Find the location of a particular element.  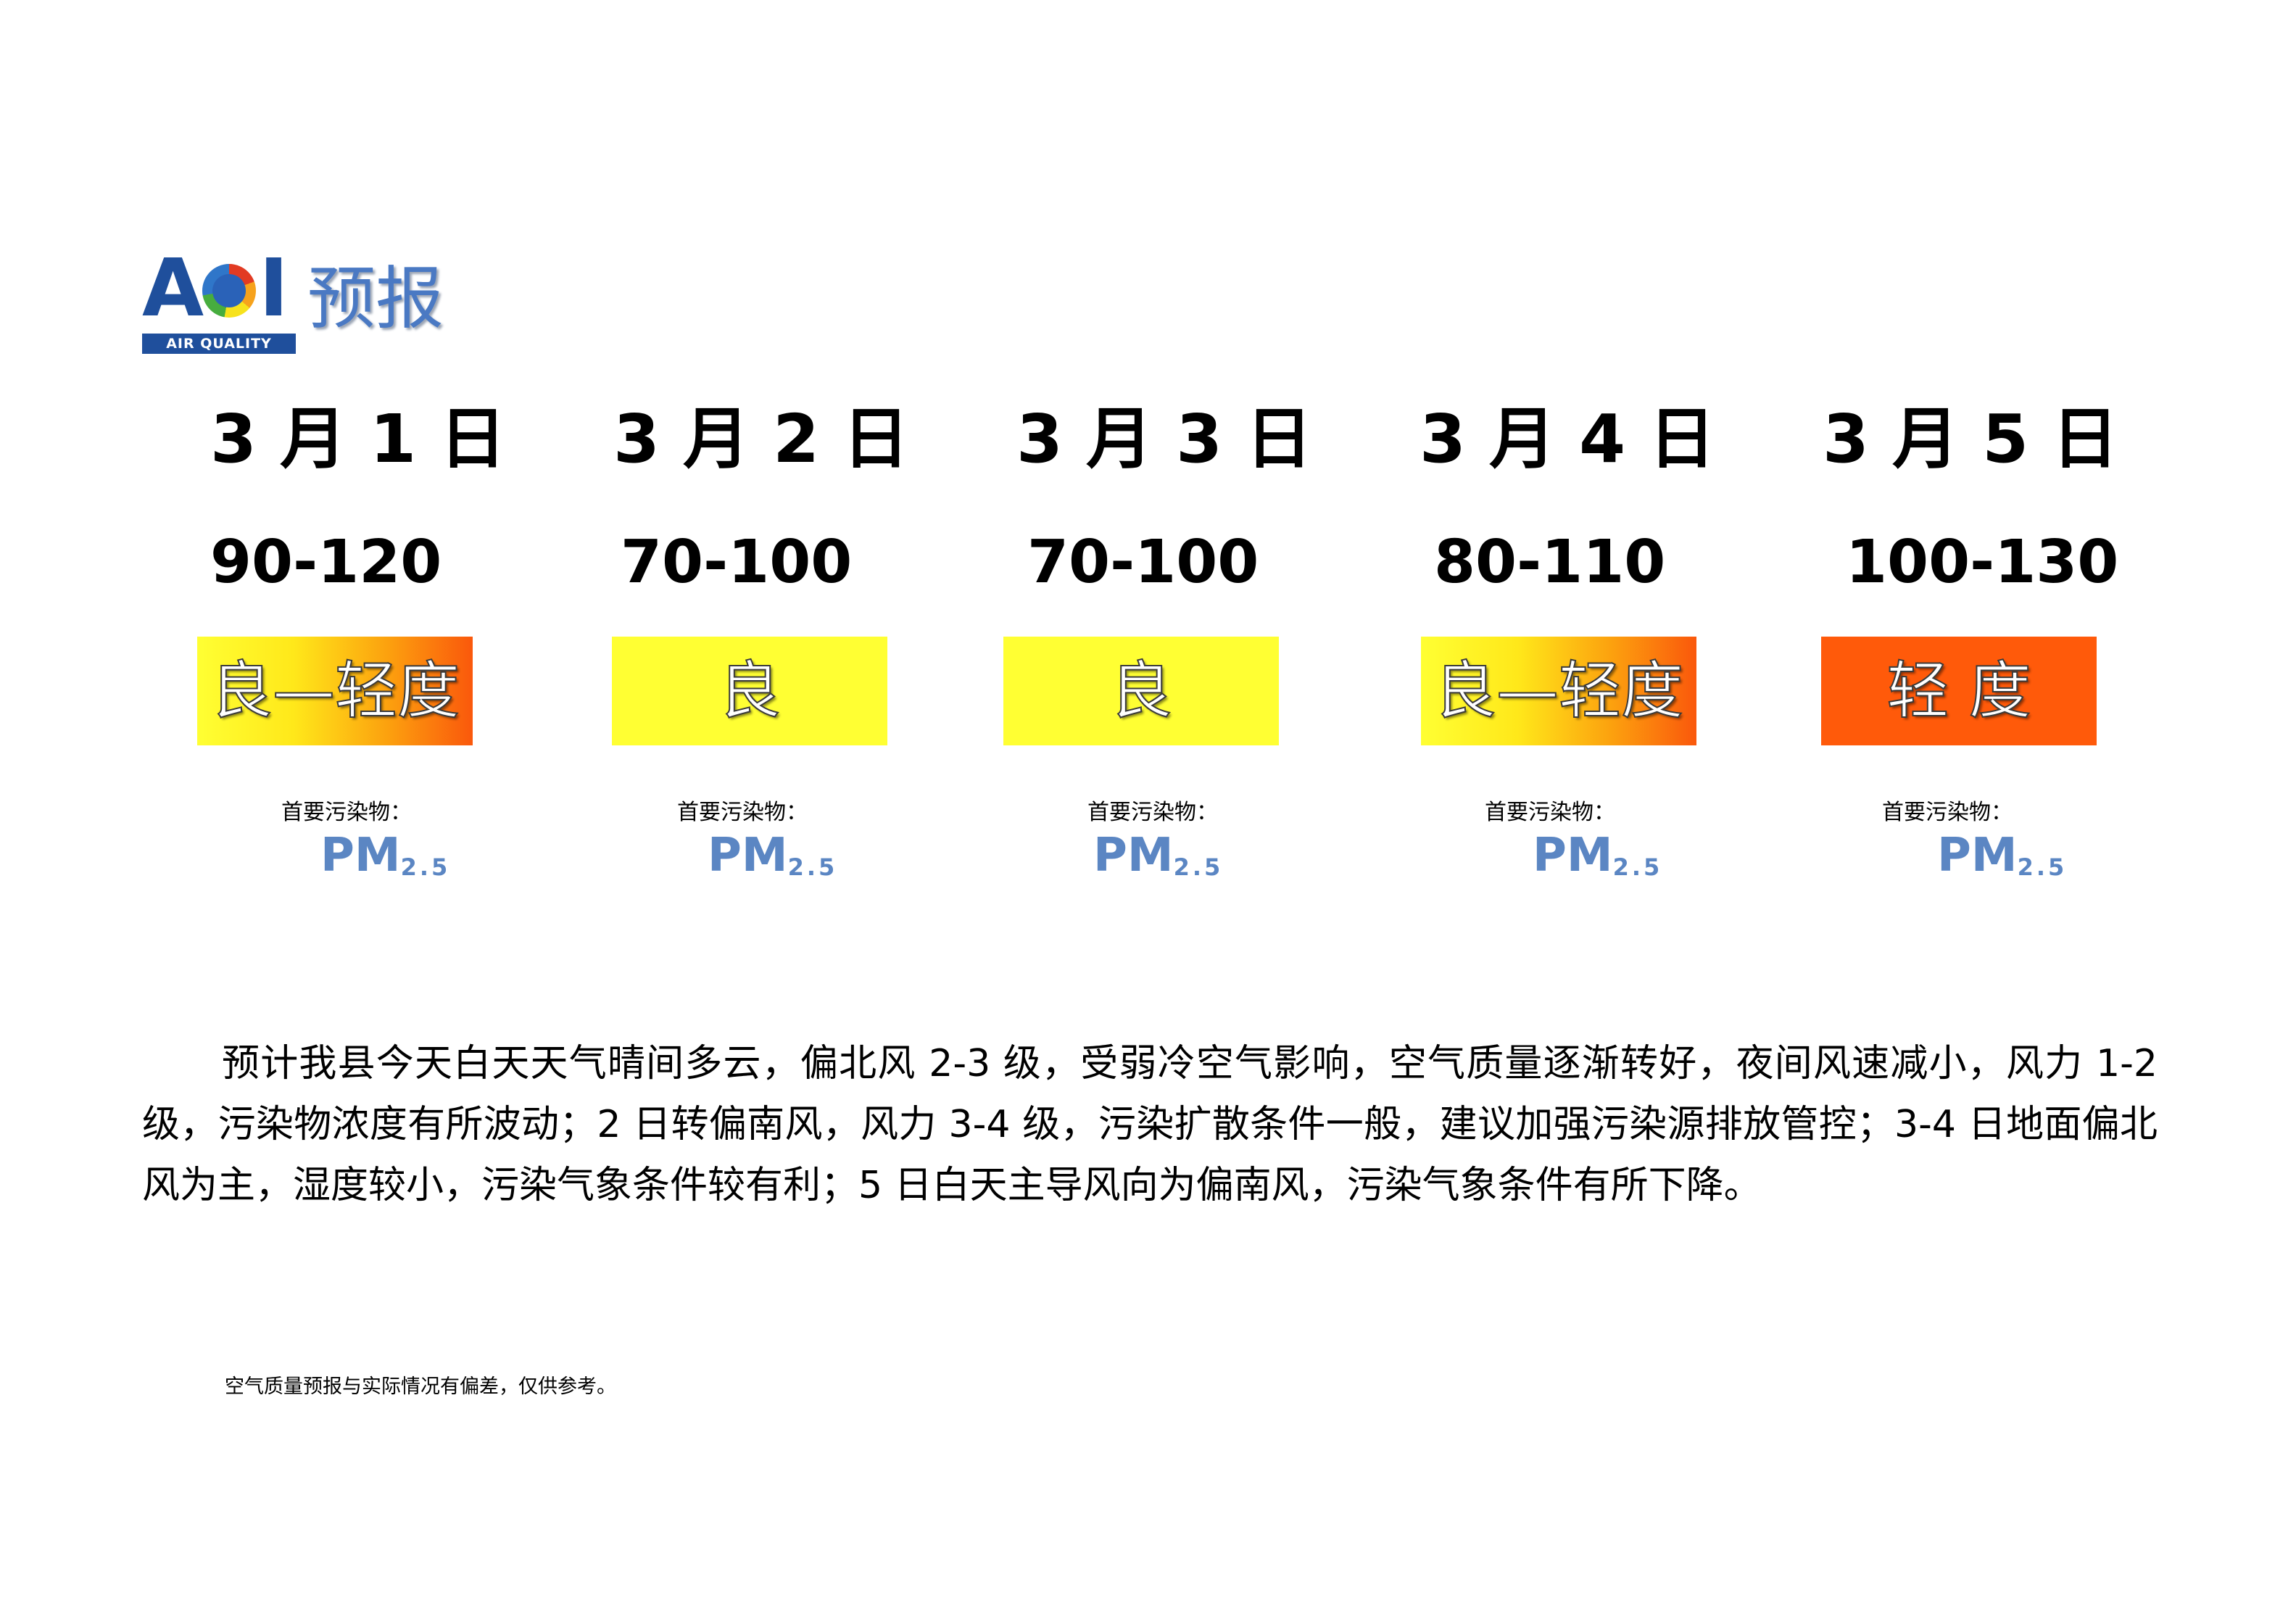

day-date: 3 月 5 日 is located at coordinates (1971, 439).